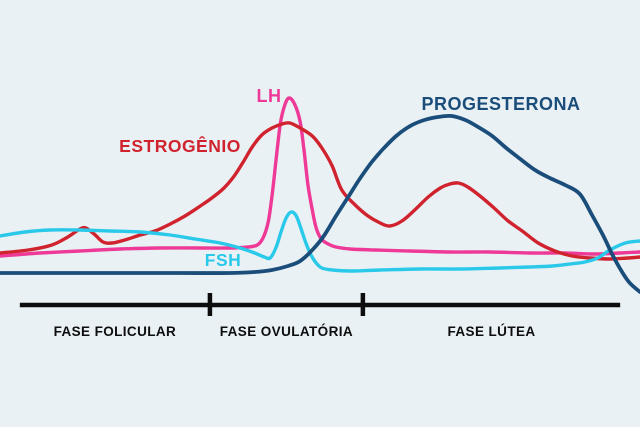 This screenshot has width=640, height=427. What do you see at coordinates (115, 331) in the screenshot?
I see `phase-label-folicular: FASE FOLICULAR` at bounding box center [115, 331].